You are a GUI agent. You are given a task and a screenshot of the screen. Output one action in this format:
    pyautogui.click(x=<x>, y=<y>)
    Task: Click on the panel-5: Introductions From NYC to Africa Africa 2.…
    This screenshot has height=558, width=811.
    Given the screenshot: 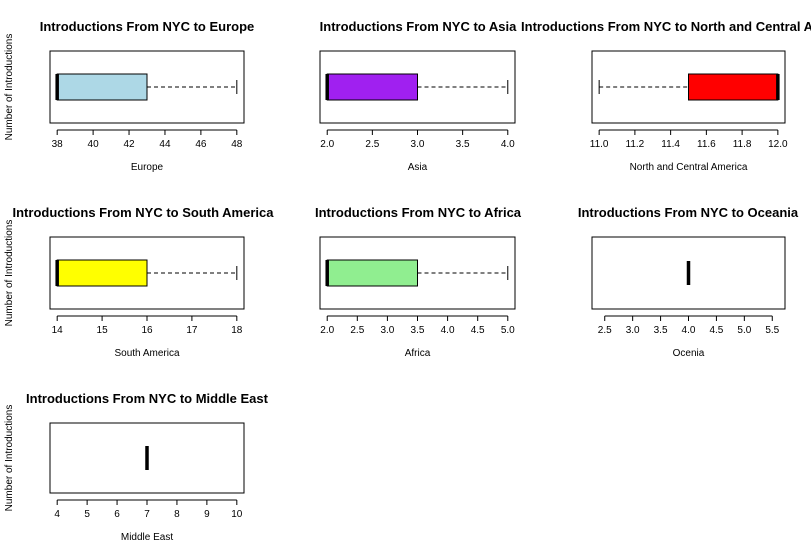 What is the action you would take?
    pyautogui.click(x=418, y=282)
    